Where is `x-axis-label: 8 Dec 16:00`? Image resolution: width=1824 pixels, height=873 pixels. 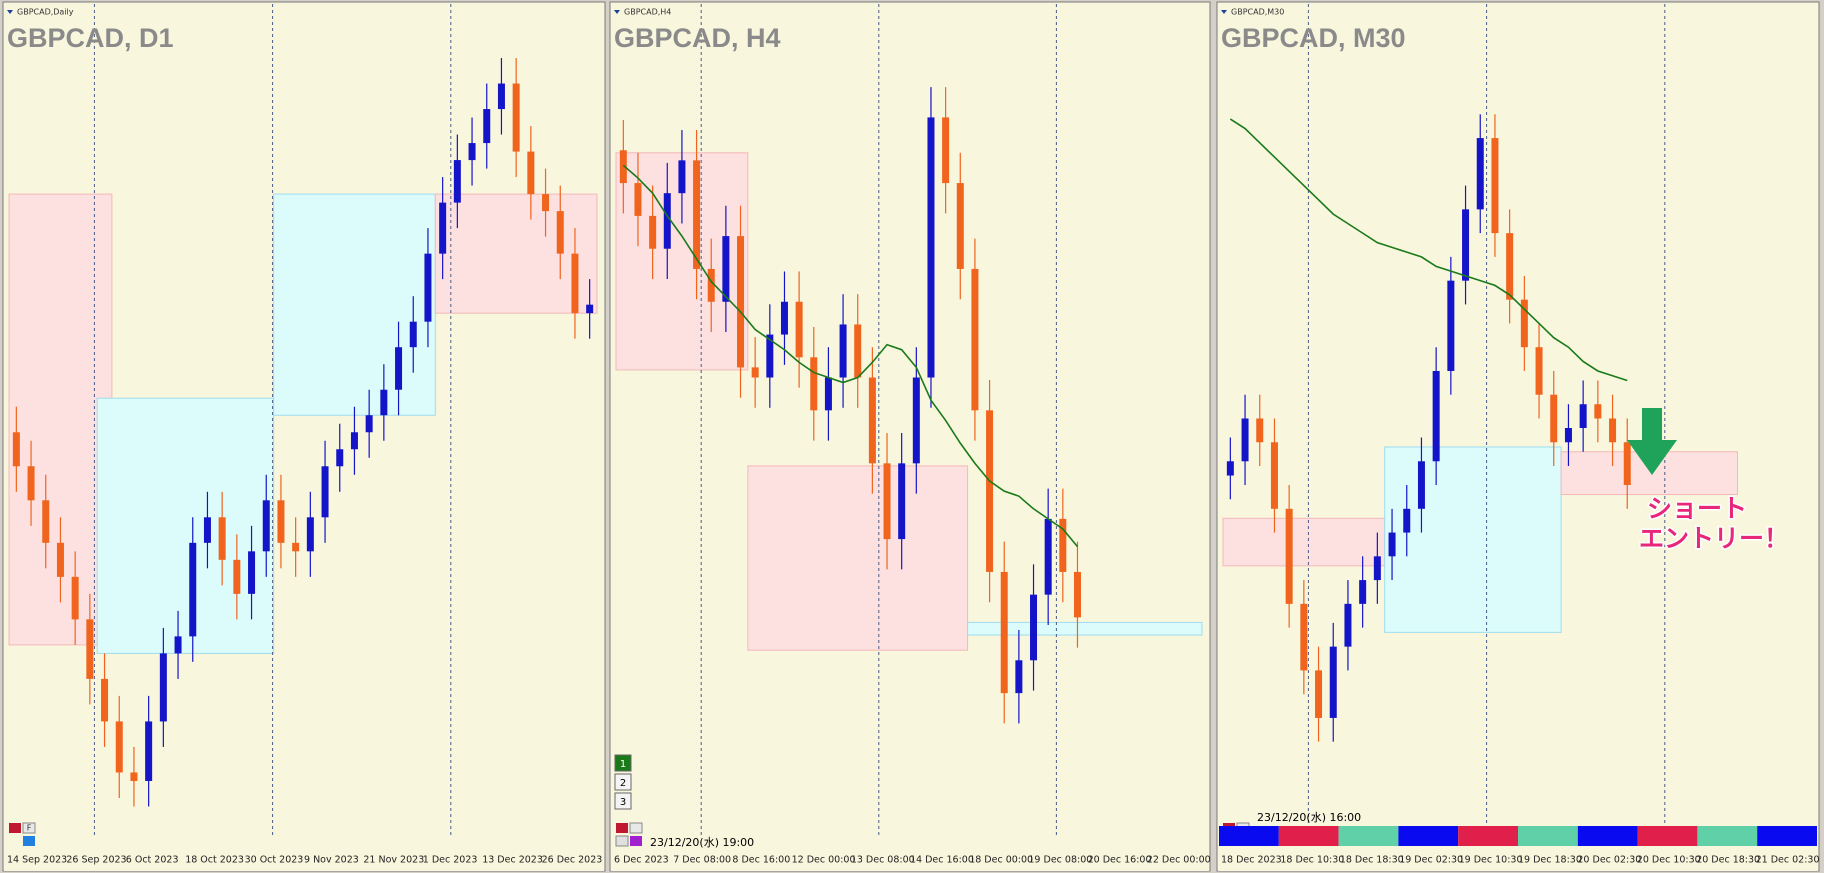 x-axis-label: 8 Dec 16:00 is located at coordinates (761, 860).